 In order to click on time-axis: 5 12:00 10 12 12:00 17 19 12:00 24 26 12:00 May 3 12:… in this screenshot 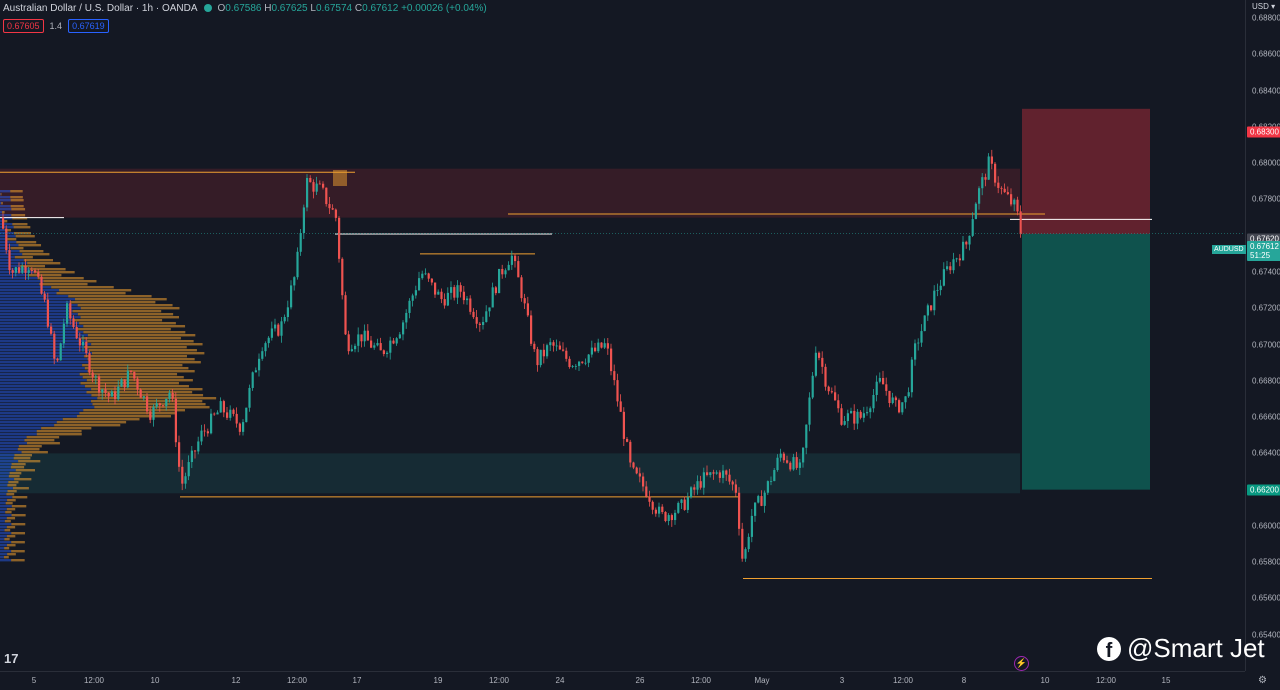, I will do `click(622, 680)`.